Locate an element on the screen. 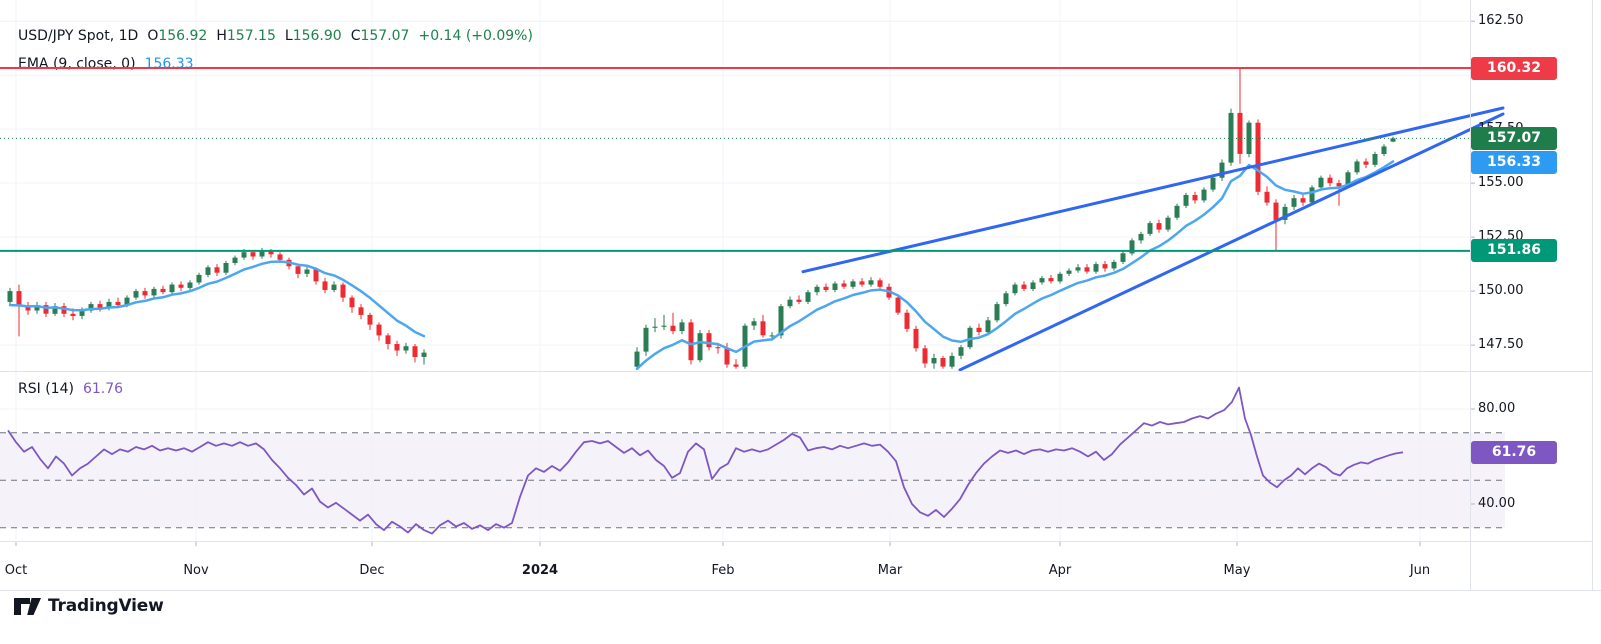 The image size is (1601, 644). time-tick-label-oct: Oct is located at coordinates (16, 570).